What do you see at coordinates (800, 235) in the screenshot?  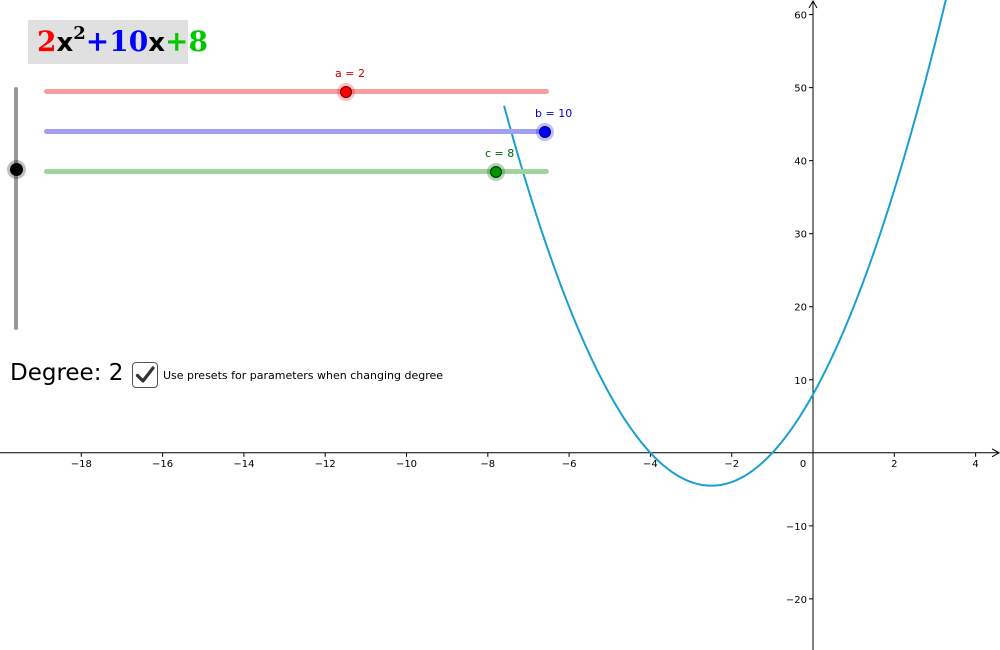 I see `y-tick-label: 30` at bounding box center [800, 235].